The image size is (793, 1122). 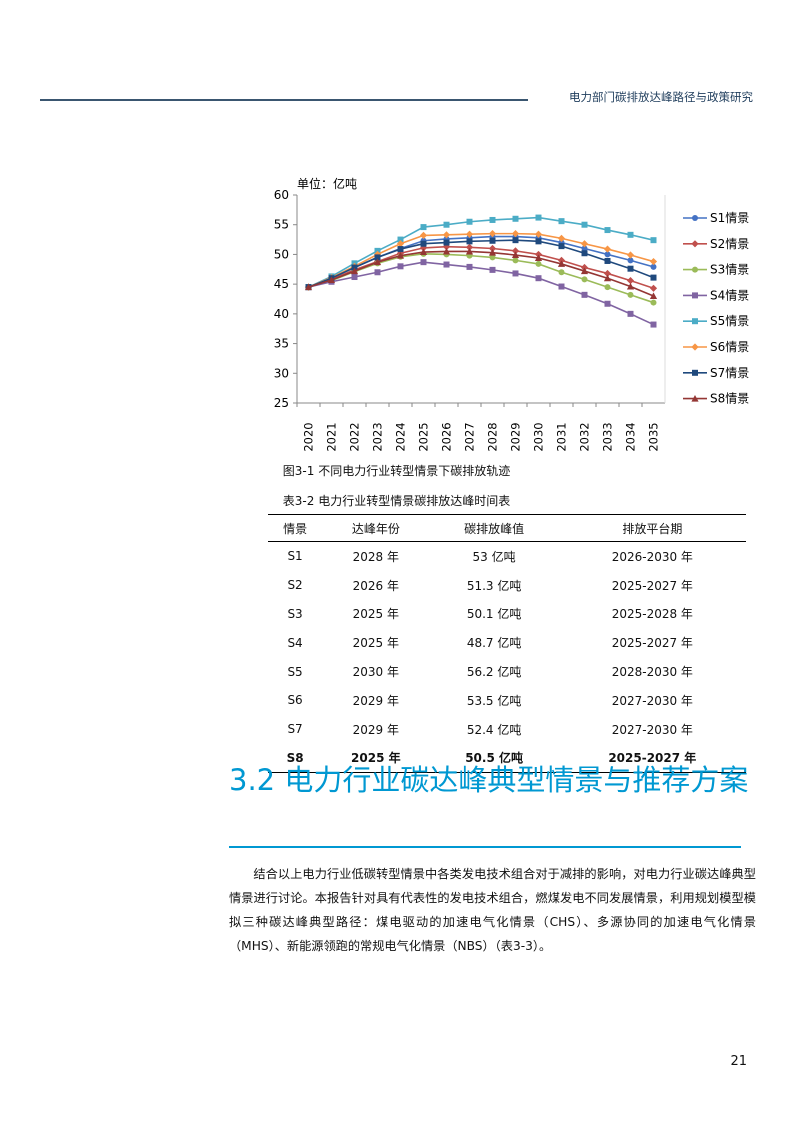 I want to click on legend-item: S5情景, so click(x=716, y=321).